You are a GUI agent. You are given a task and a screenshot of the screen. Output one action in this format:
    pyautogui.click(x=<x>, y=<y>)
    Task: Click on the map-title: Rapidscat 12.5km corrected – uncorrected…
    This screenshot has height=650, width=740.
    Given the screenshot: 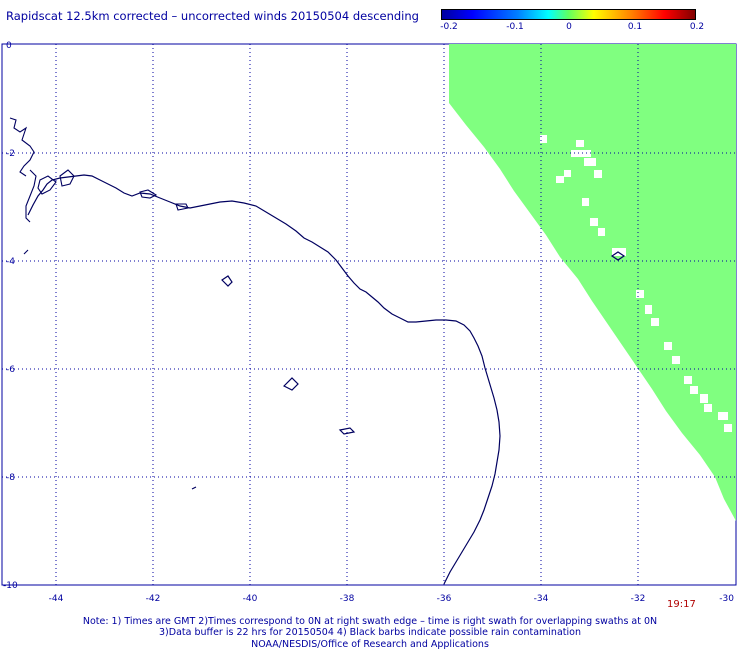 What is the action you would take?
    pyautogui.click(x=212, y=16)
    